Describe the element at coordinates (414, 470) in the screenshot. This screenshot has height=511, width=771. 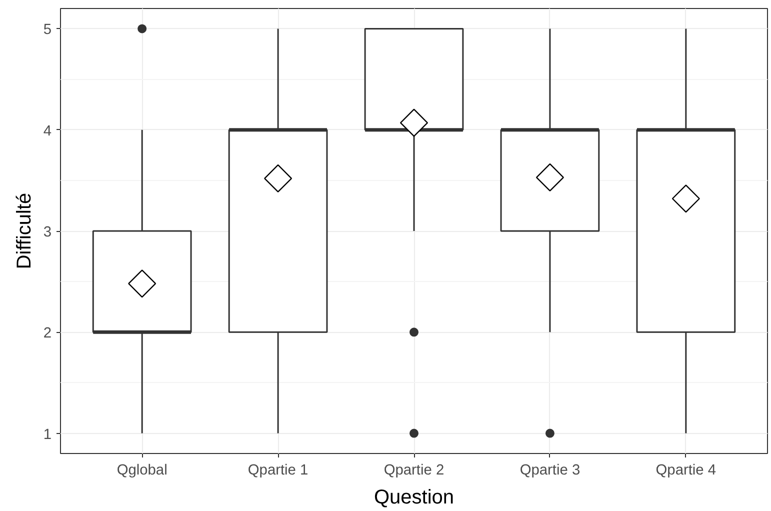
I see `x-tick-label: Qpartie 2` at that location.